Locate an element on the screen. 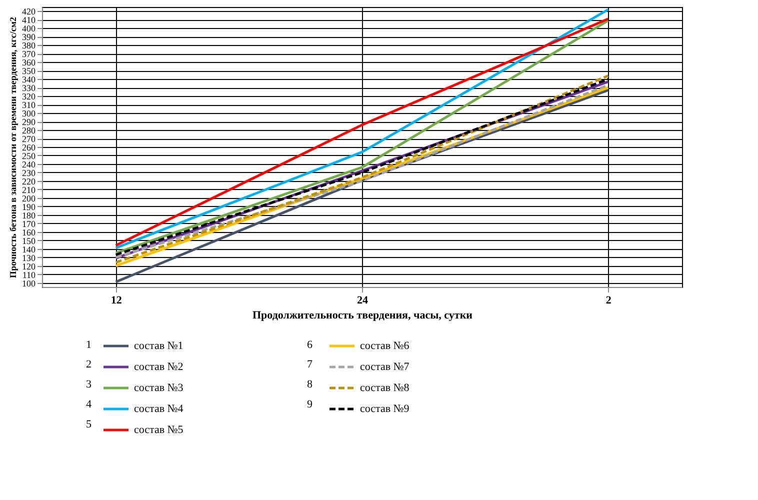  text: 9 is located at coordinates (310, 404).